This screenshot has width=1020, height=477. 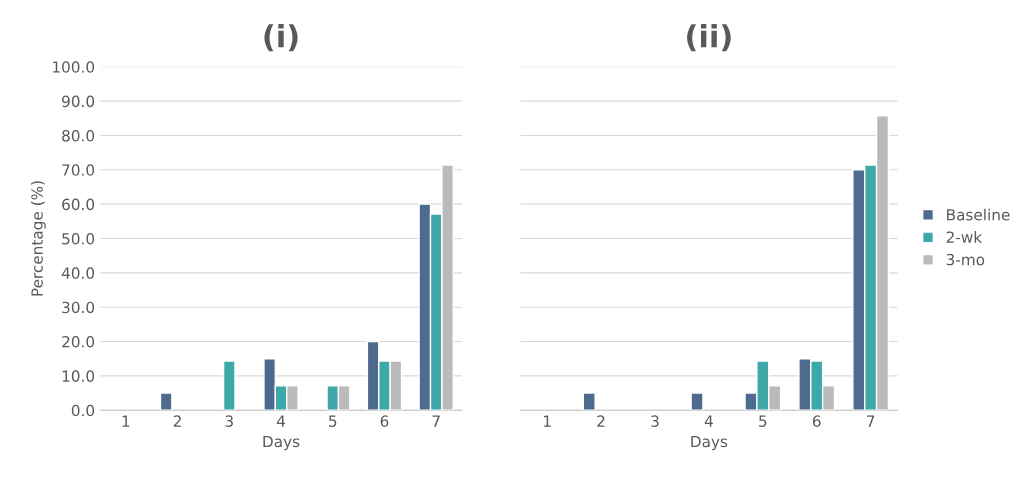 I want to click on y-tick-label: 80.0, so click(x=78, y=135).